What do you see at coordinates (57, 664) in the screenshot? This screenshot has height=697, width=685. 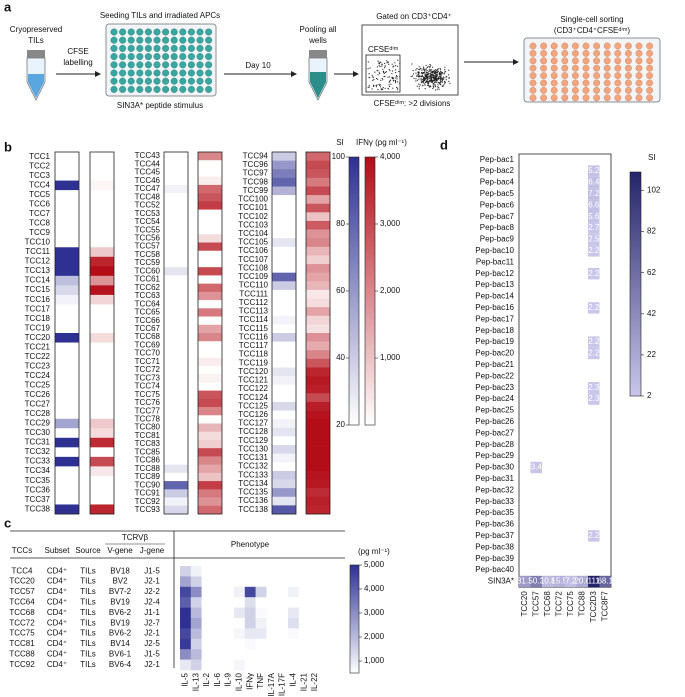 I see `table-cell: CD4⁺` at bounding box center [57, 664].